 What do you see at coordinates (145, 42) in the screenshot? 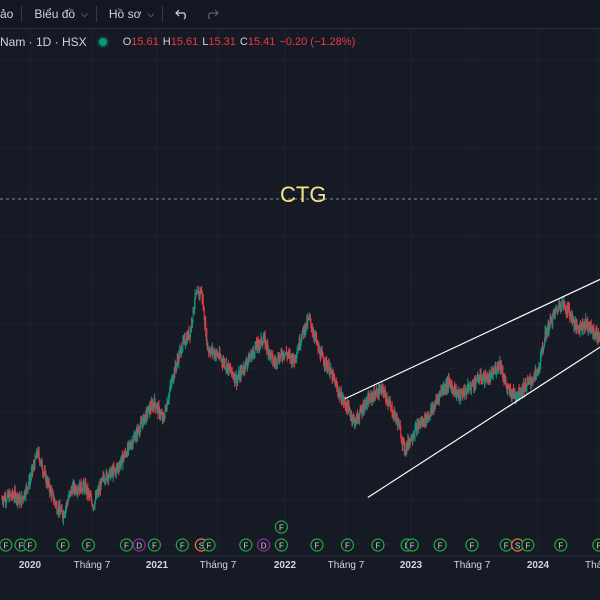
I see `open-value: 15.61` at bounding box center [145, 42].